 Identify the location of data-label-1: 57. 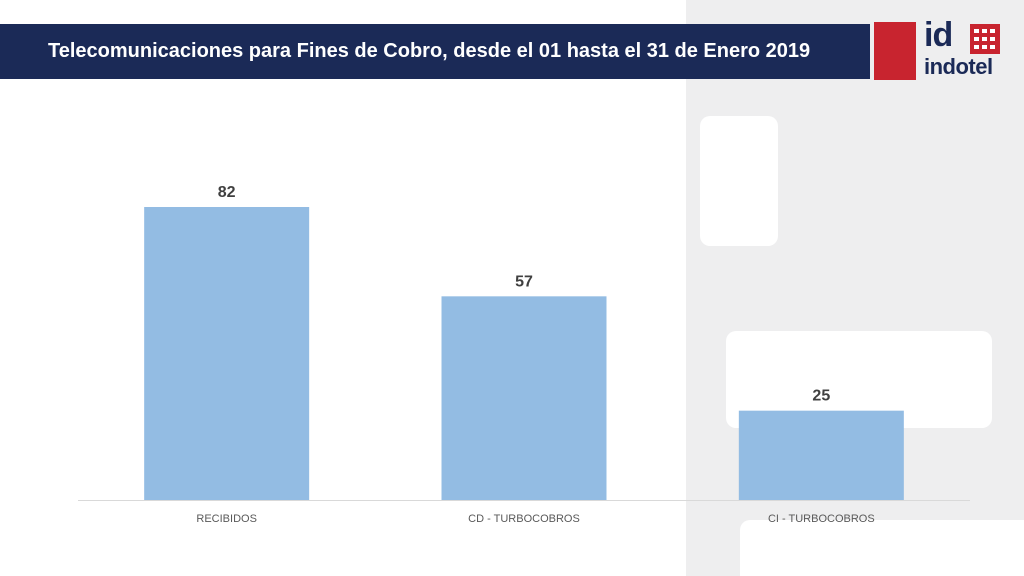
(524, 281).